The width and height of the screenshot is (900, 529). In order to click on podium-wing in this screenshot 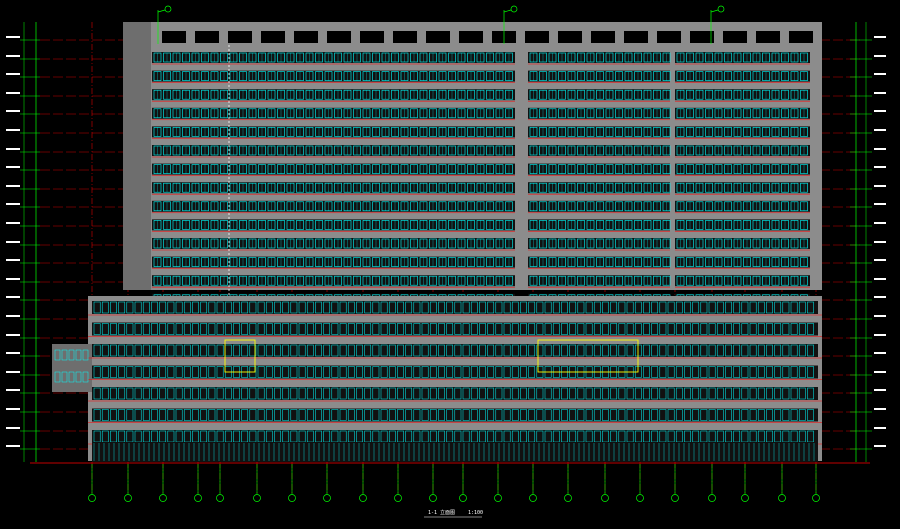, I will do `click(72, 368)`.